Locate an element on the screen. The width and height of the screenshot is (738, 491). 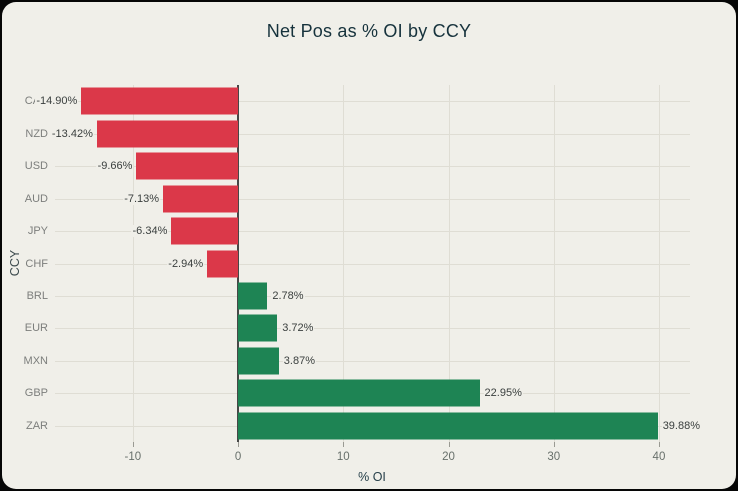
chart-title: Net Pos as % OI by CCY is located at coordinates (369, 31).